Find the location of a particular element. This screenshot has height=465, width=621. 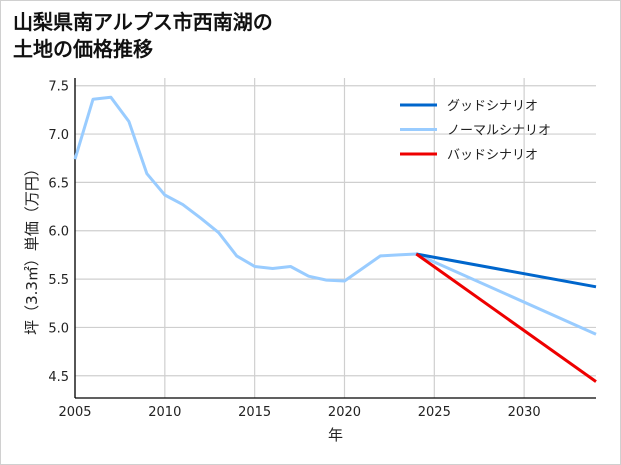

y-axis-label: 坪（3.3㎡）単価（万円） is located at coordinates (32, 248).